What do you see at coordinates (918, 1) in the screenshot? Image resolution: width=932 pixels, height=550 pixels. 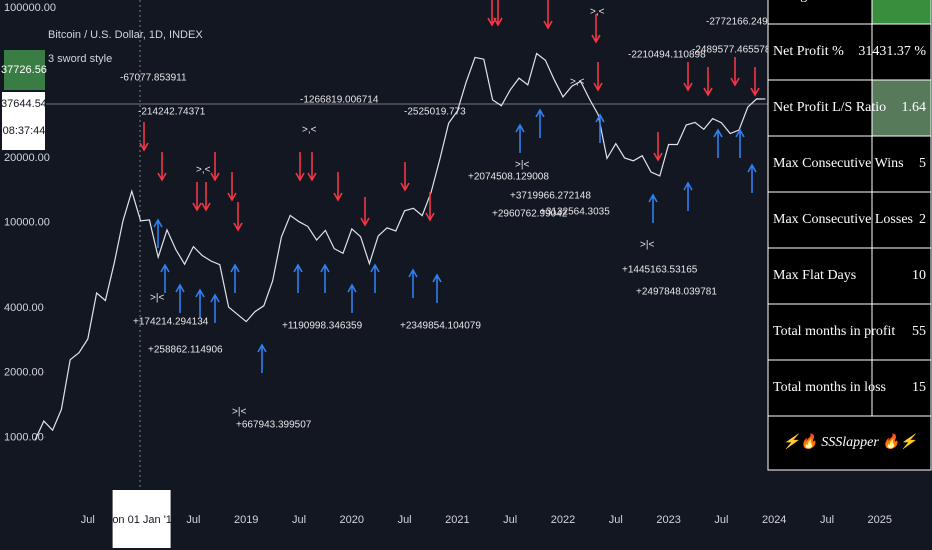 I see `table-value: 1.7` at bounding box center [918, 1].